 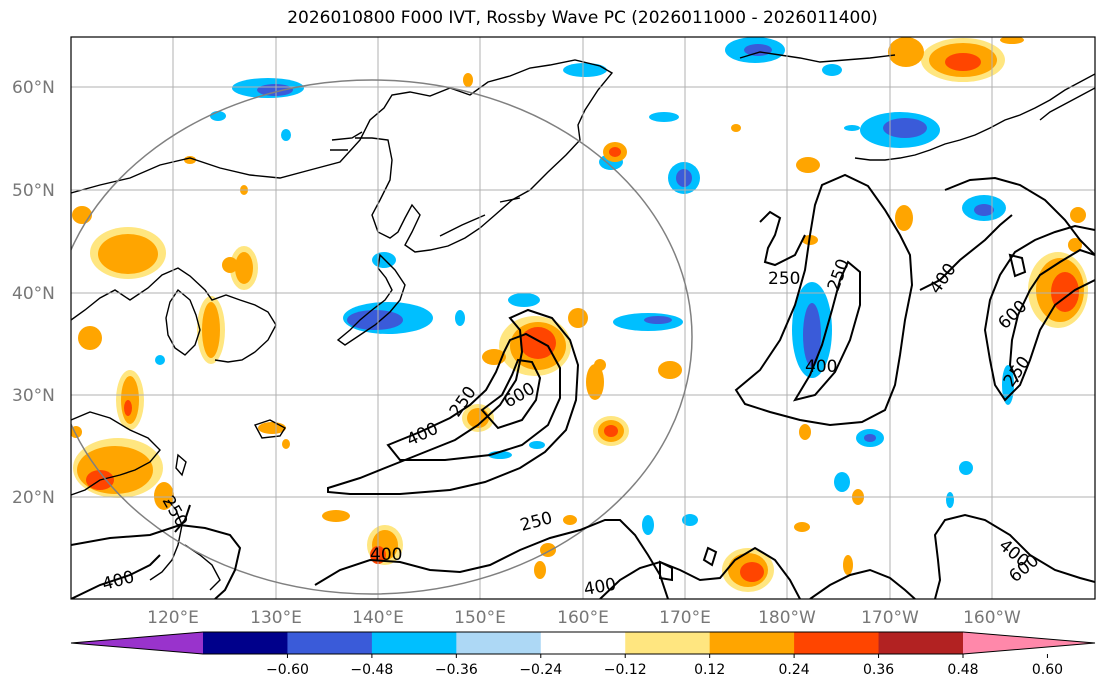 I want to click on lon-label: 180°W, so click(x=787, y=618).